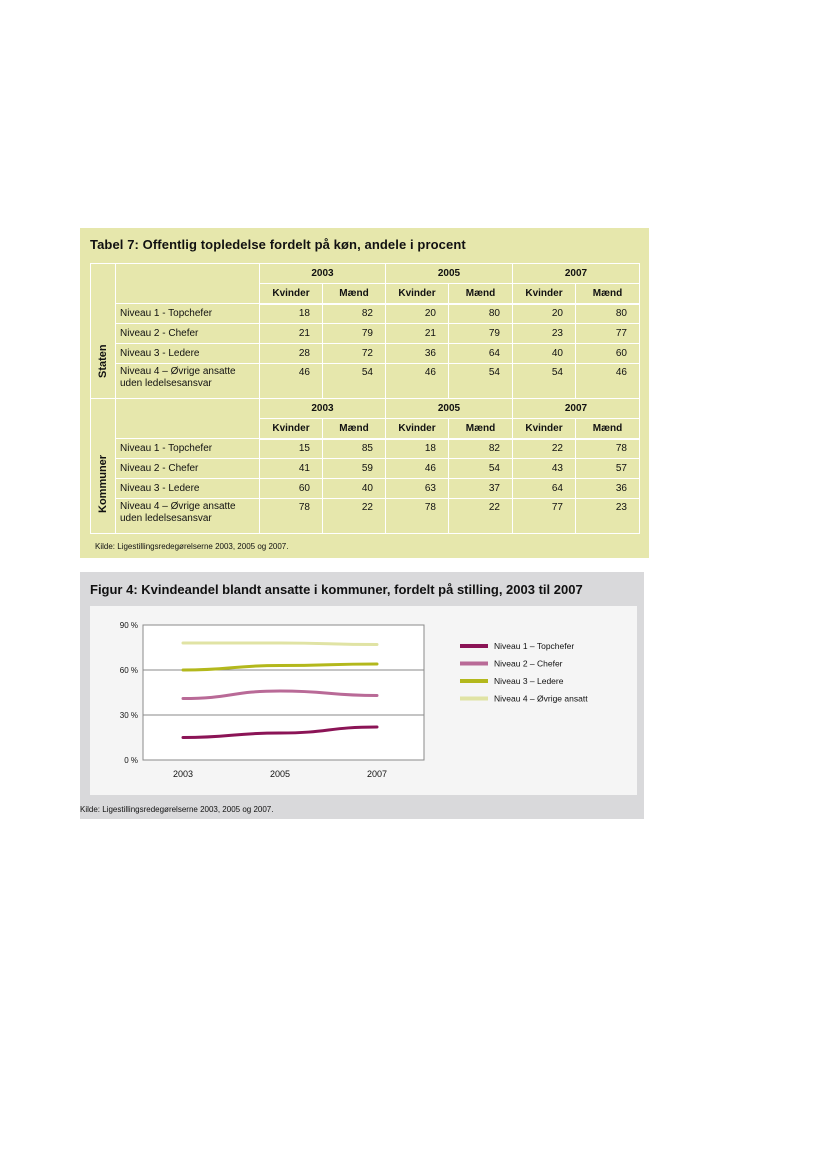 The image size is (826, 1169). I want to click on value-cell: 15, so click(291, 448).